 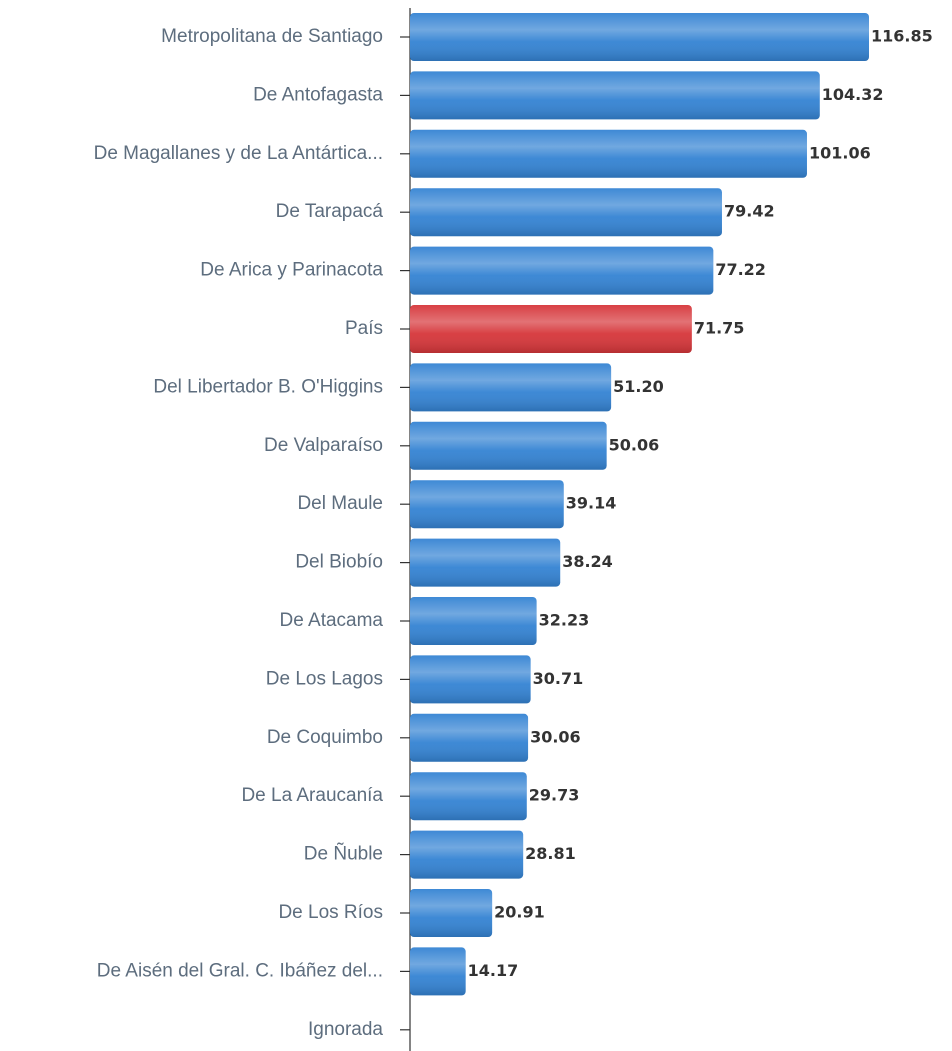 What do you see at coordinates (519, 912) in the screenshot?
I see `value-label: 20.91` at bounding box center [519, 912].